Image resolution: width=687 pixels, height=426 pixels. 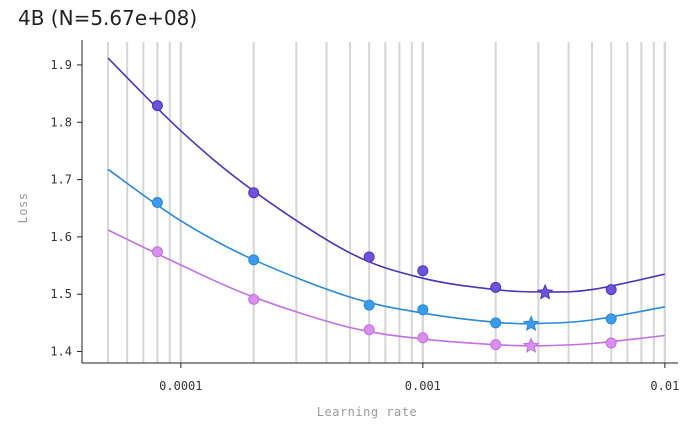 What do you see at coordinates (423, 386) in the screenshot?
I see `x-tick-label: 0.001` at bounding box center [423, 386].